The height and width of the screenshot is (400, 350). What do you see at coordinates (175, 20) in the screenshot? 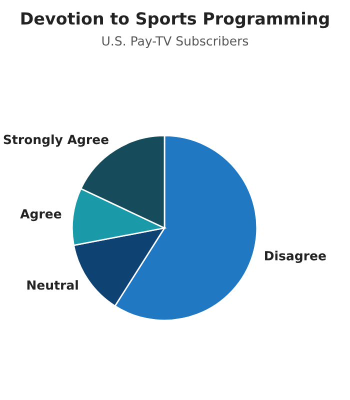
I see `chart-title: Devotion to Sports Programming` at bounding box center [175, 20].